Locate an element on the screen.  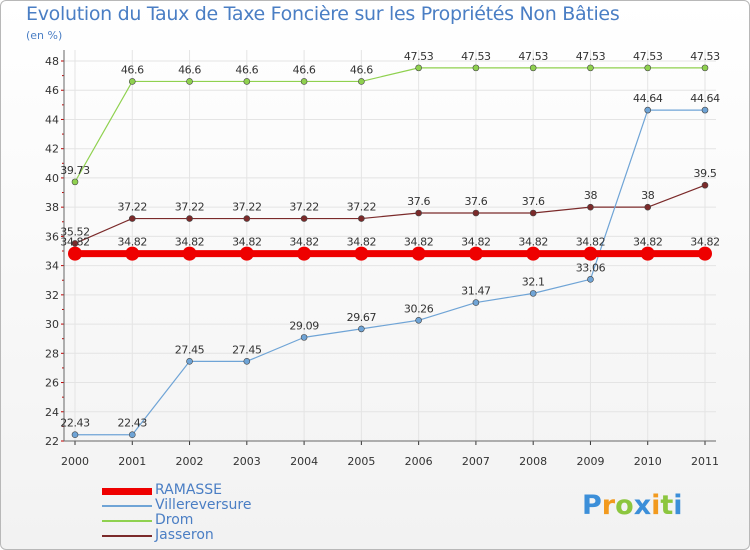
data-label-drom-2003: 46.6 is located at coordinates (246, 69).